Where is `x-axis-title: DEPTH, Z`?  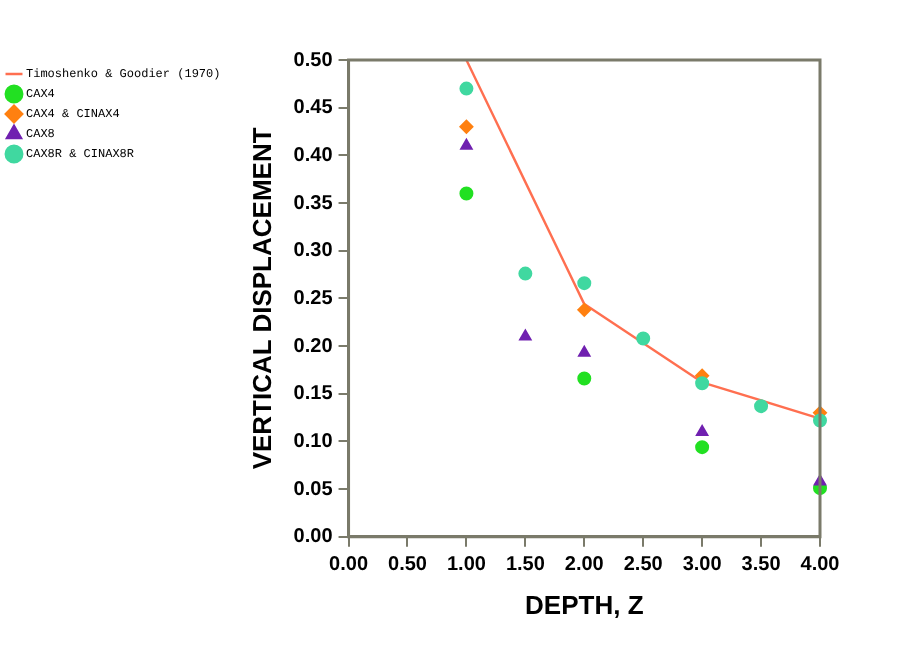 x-axis-title: DEPTH, Z is located at coordinates (584, 604).